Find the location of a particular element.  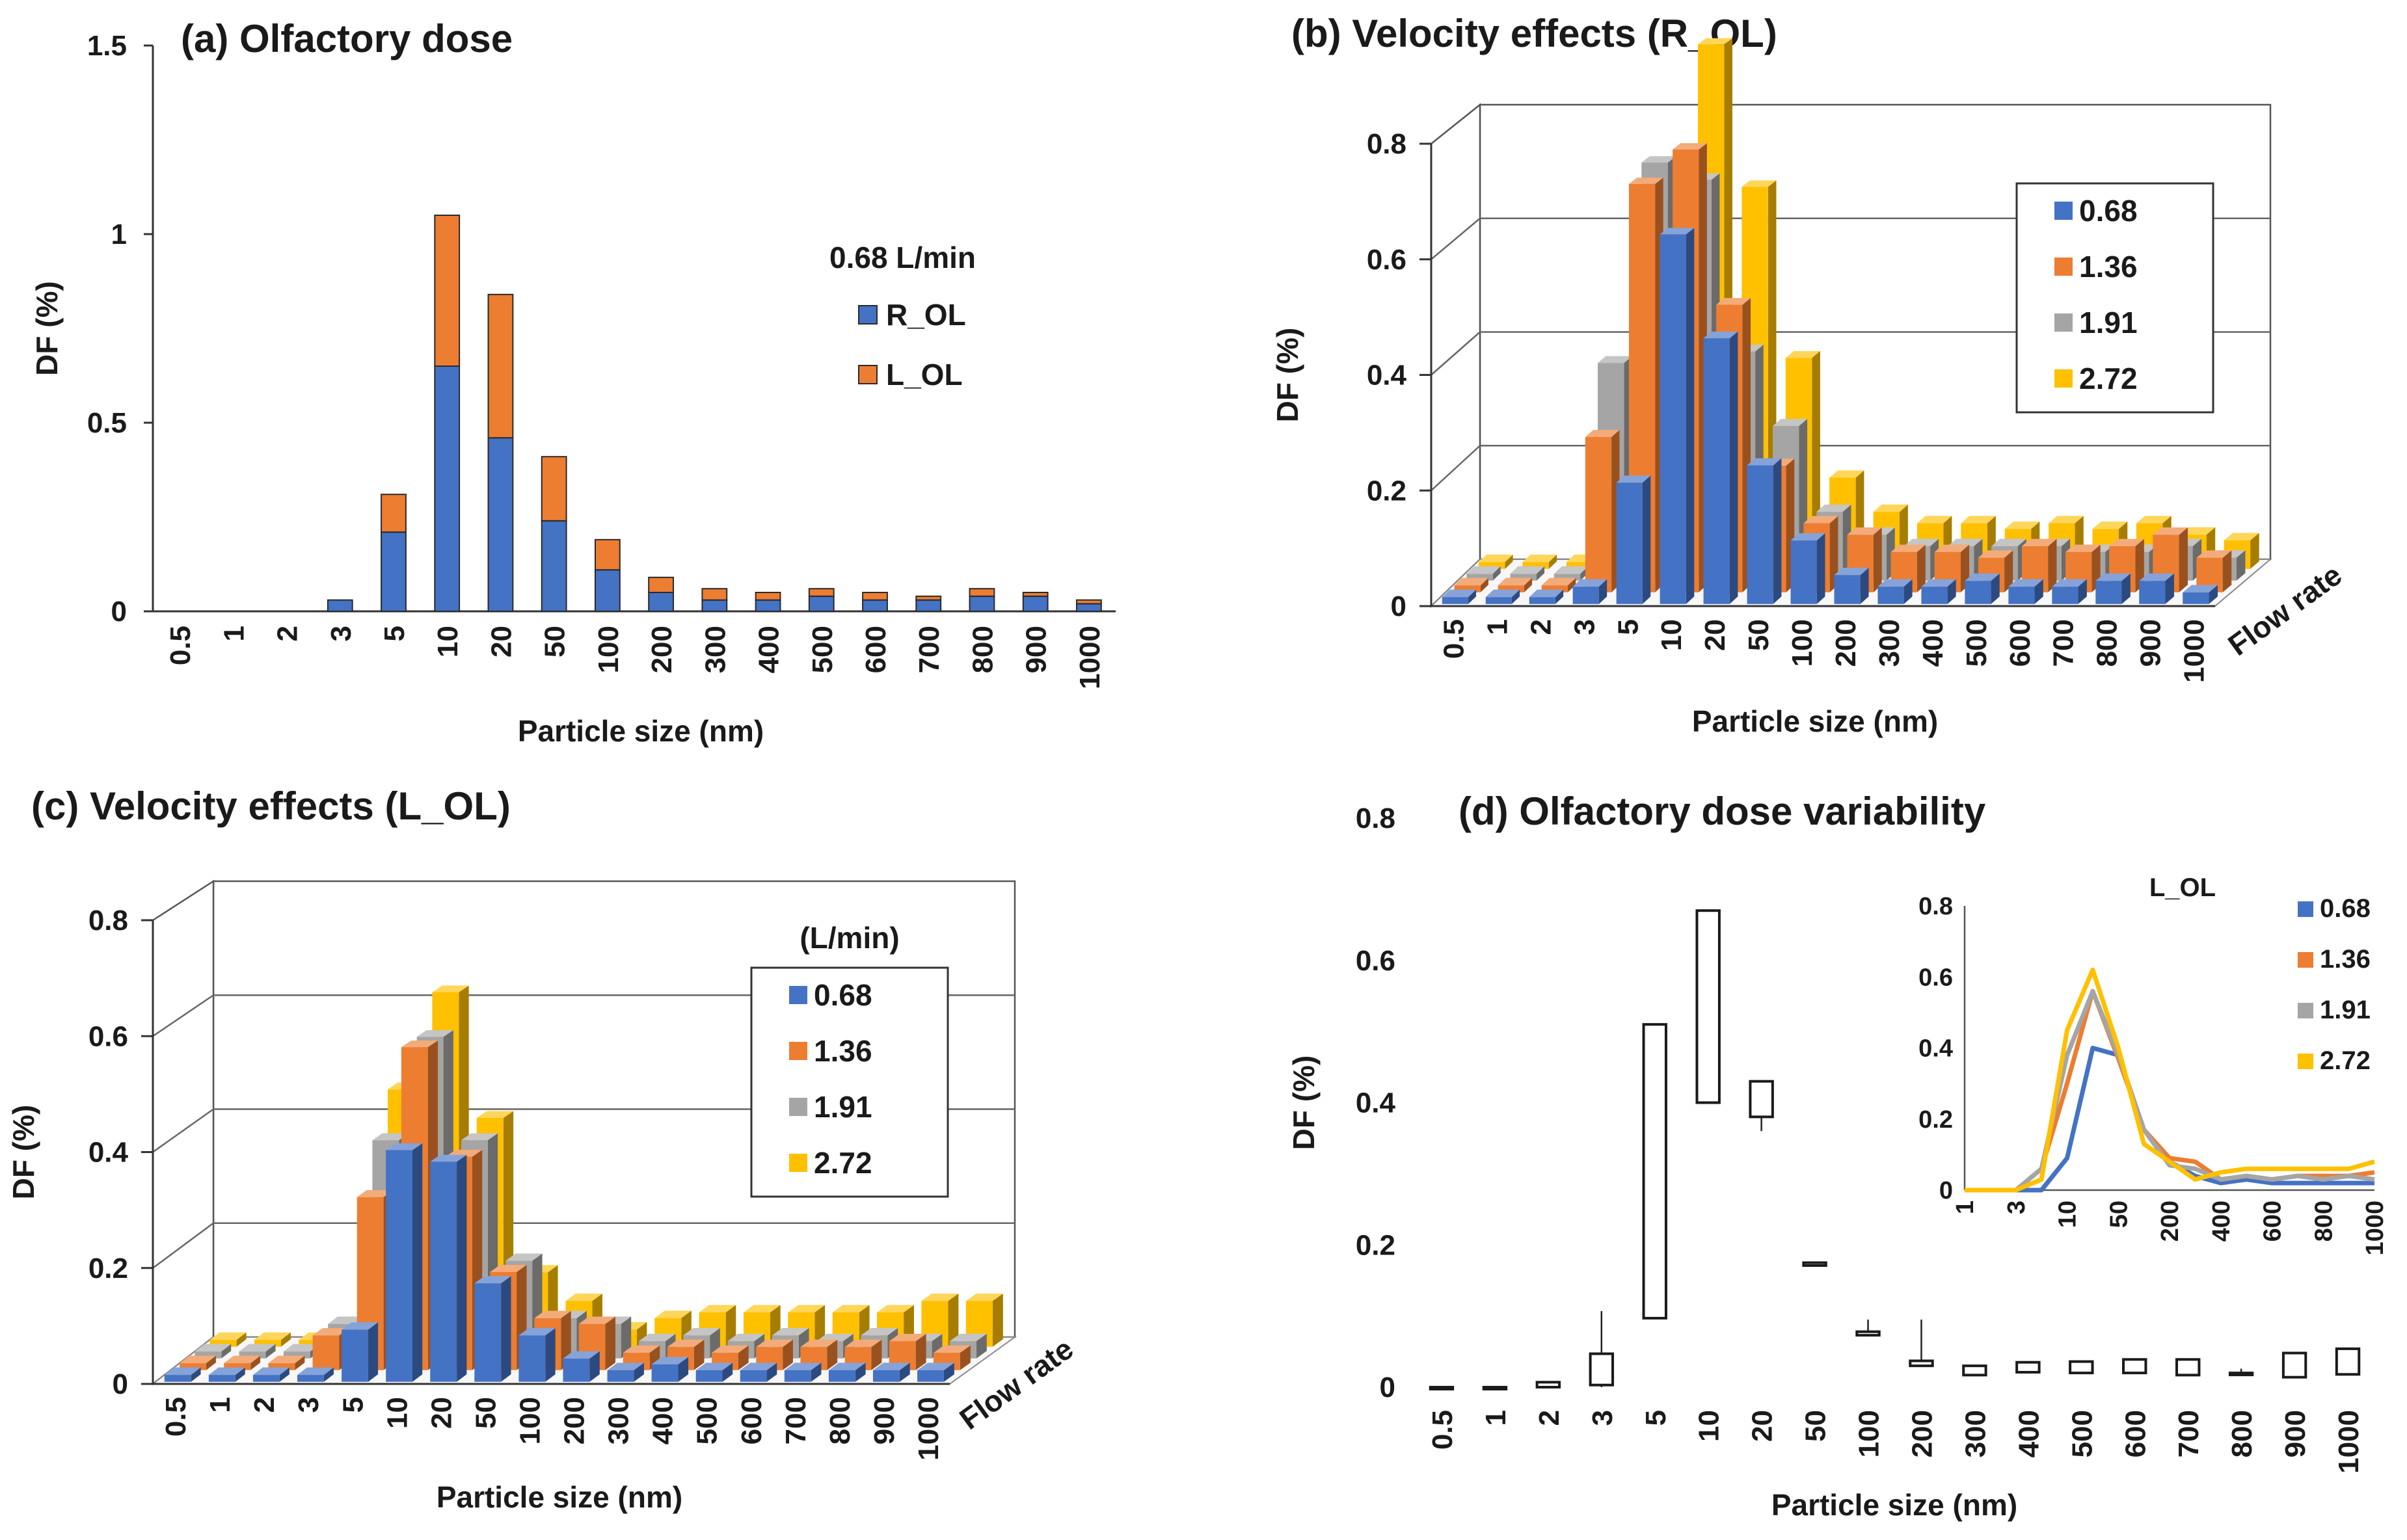

panel-c-x-tick-label: 300 is located at coordinates (619, 1420).